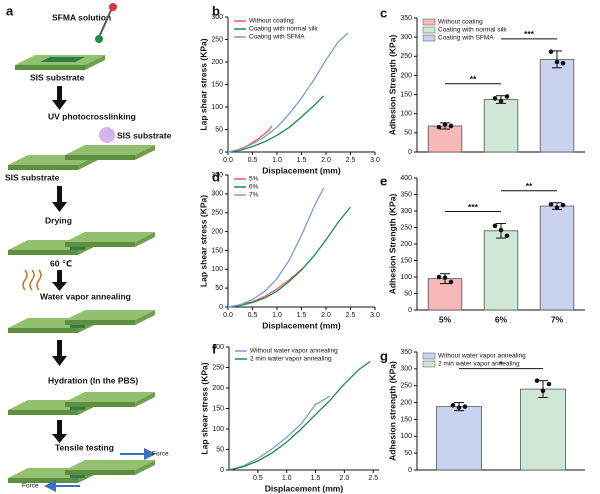 Image resolution: width=600 pixels, height=494 pixels. Describe the element at coordinates (473, 207) in the screenshot. I see `significance-label: ***` at that location.